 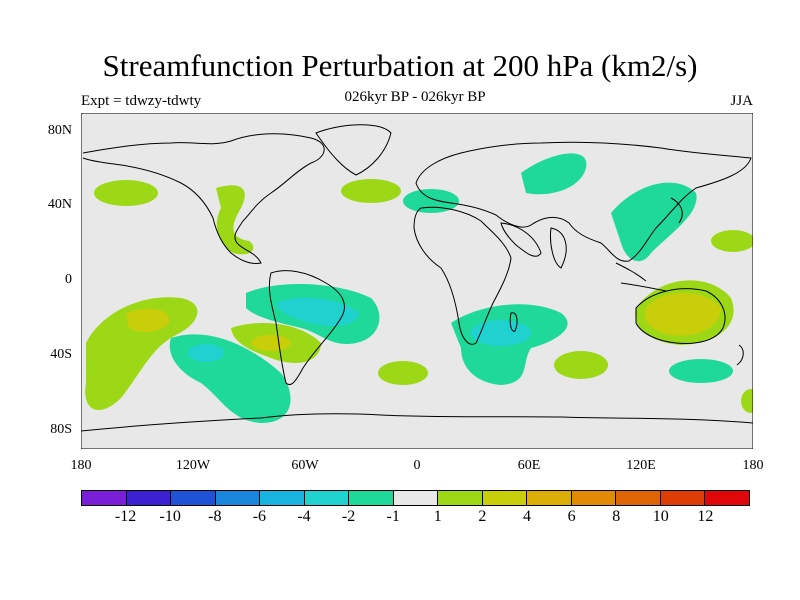 I want to click on contour-neg2-spac, so click(x=206, y=353).